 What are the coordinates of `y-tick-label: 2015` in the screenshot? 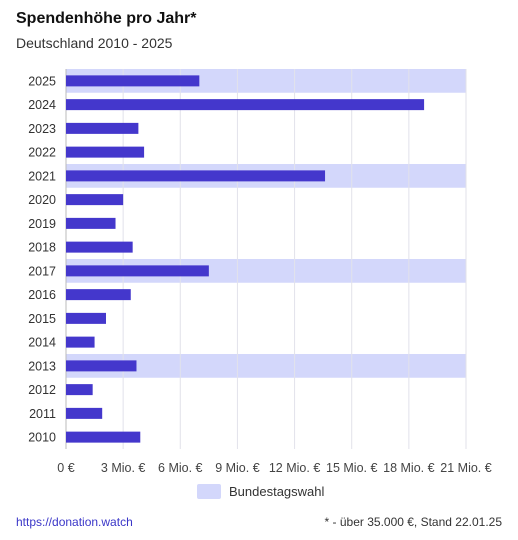 It's located at (42, 319).